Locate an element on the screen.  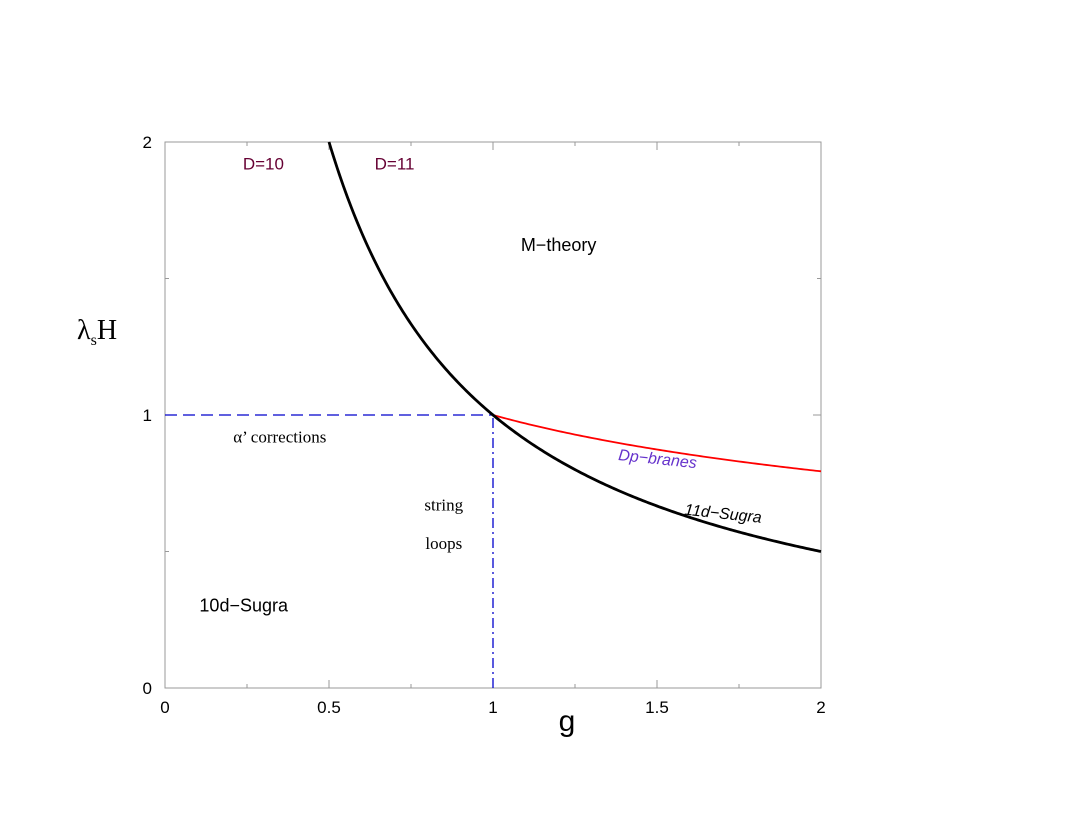
y-axis-label-subscript: s is located at coordinates (94, 340).